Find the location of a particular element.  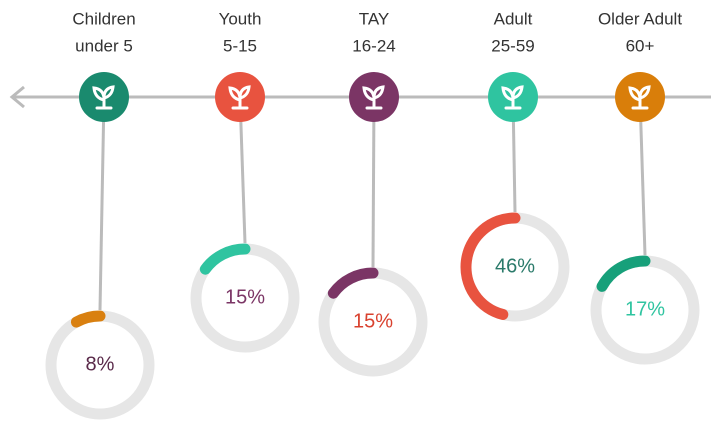

group-range: 60+ is located at coordinates (640, 45).